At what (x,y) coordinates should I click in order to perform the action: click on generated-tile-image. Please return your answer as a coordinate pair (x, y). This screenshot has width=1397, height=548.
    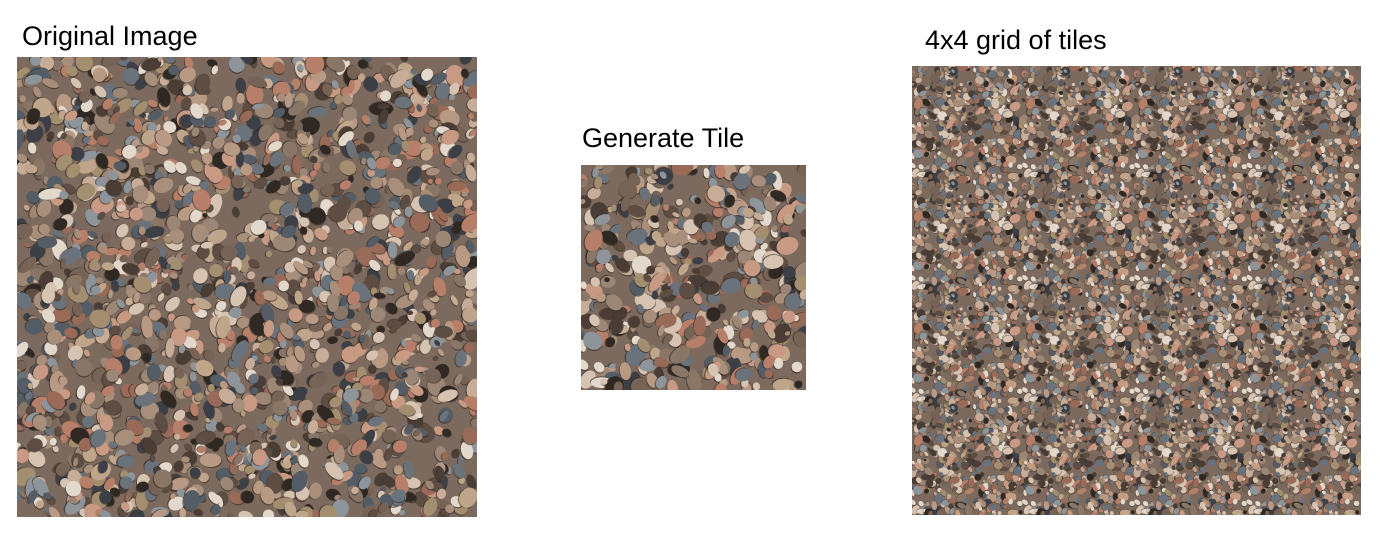
    Looking at the image, I should click on (693, 277).